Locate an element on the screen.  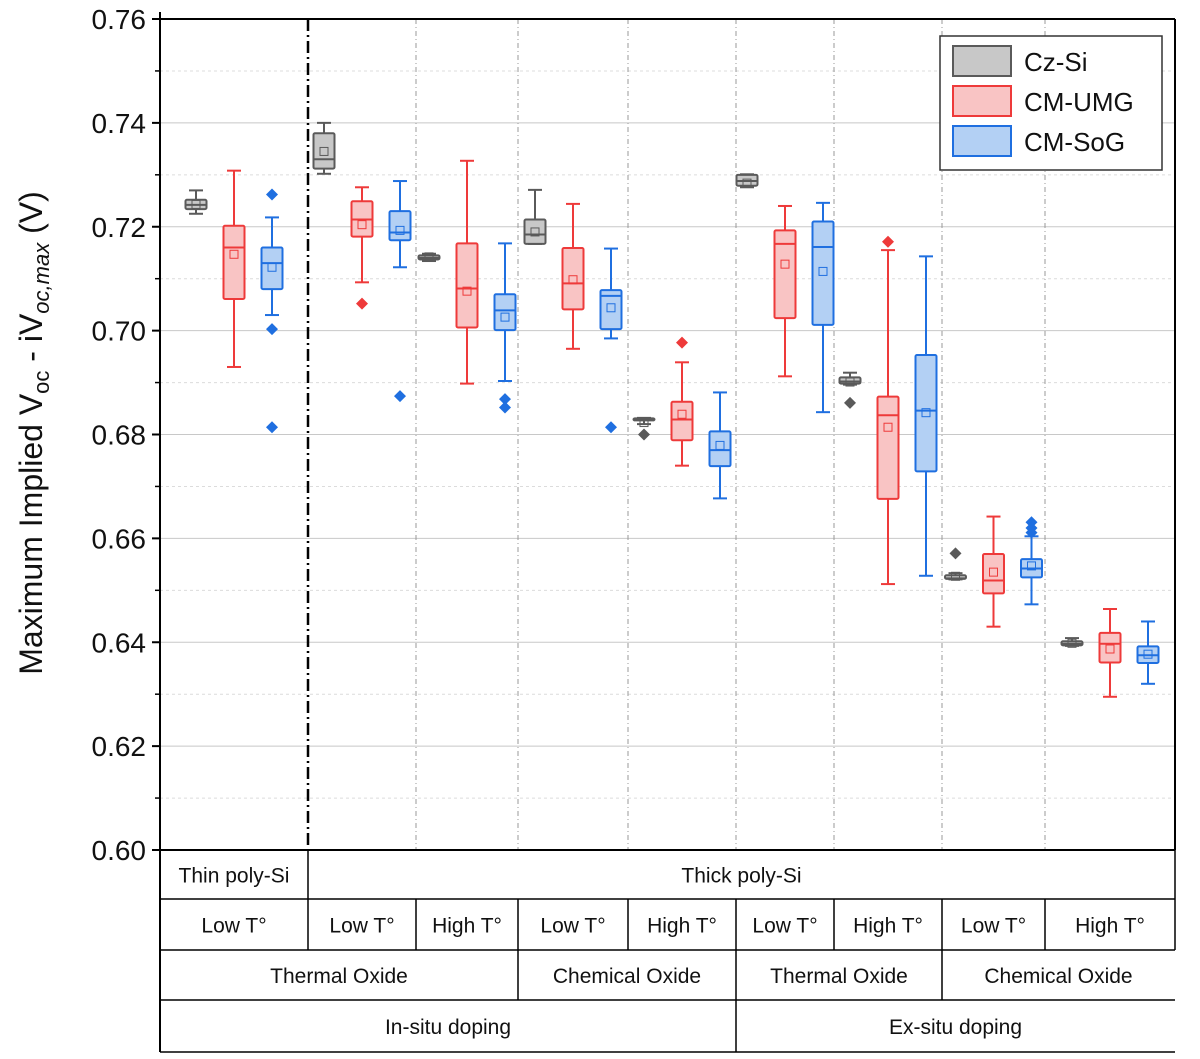
y-tick-labels: 0.60 0.62 0.64 0.66 0.68 0.70 0.72 0.74 0.76 is located at coordinates (126, 435).